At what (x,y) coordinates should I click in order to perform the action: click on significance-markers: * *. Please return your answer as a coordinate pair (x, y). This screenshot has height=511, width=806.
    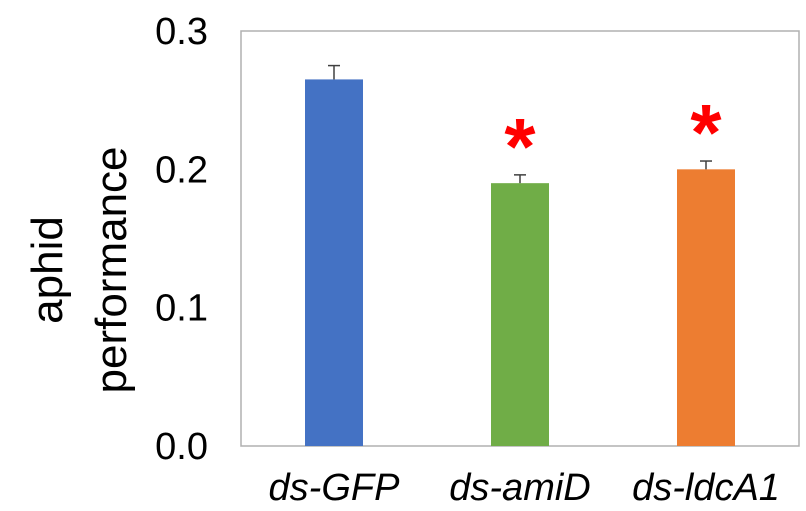
    Looking at the image, I should click on (613, 139).